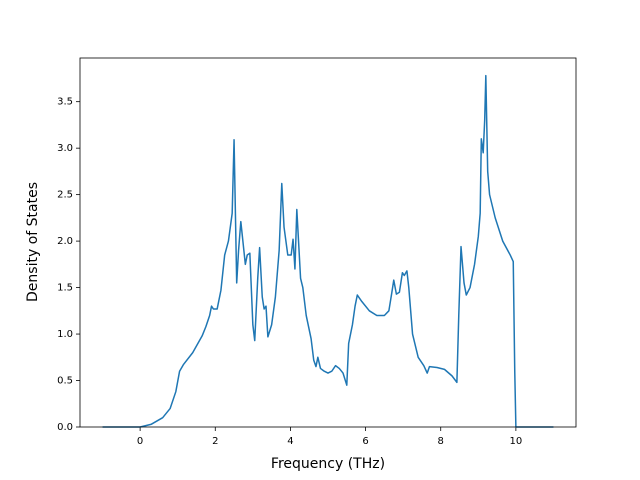 The image size is (640, 480). I want to click on x-tick-label: 0, so click(140, 441).